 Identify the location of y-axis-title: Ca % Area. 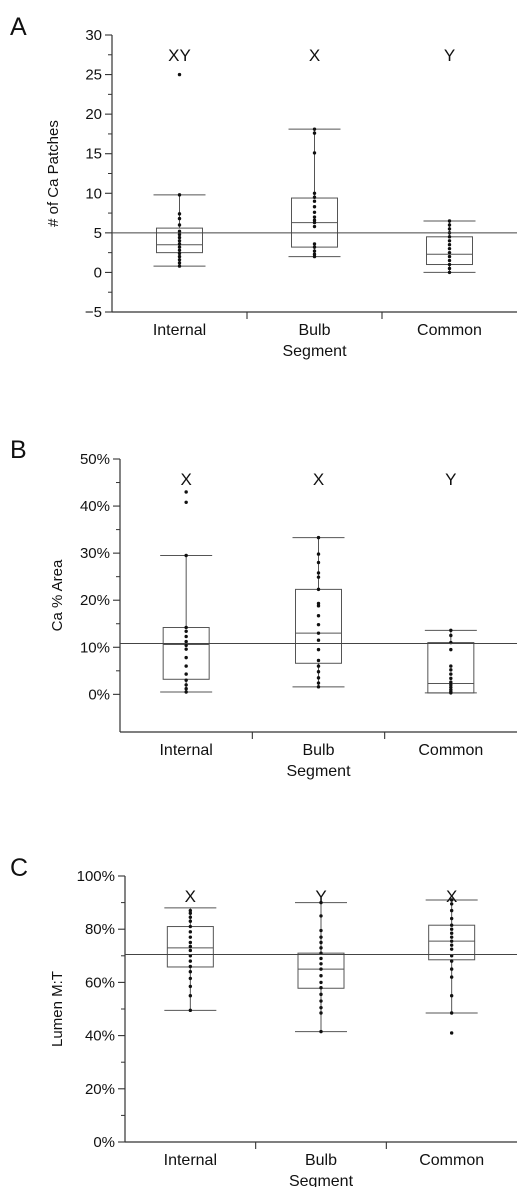
(57, 595).